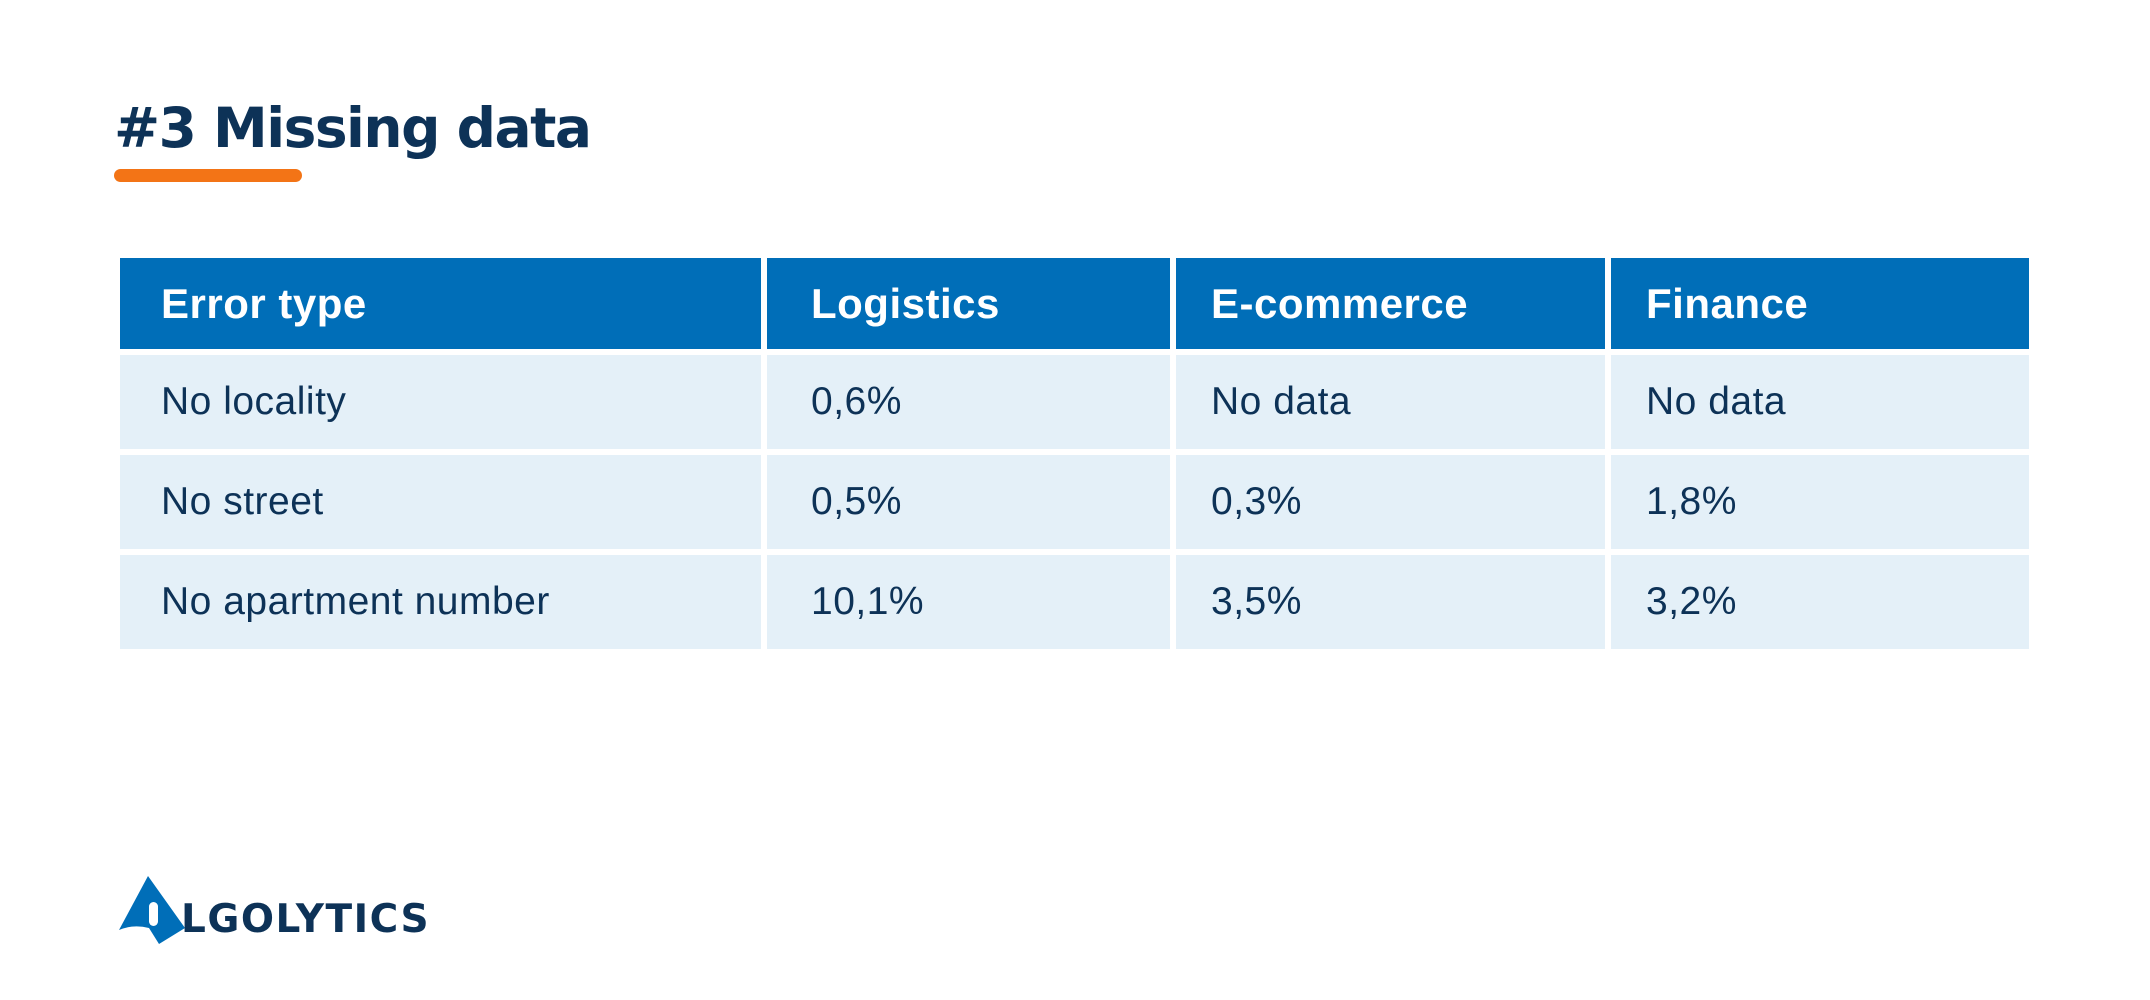 This screenshot has width=2150, height=1000. I want to click on cell-logistics: 0,6%, so click(968, 402).